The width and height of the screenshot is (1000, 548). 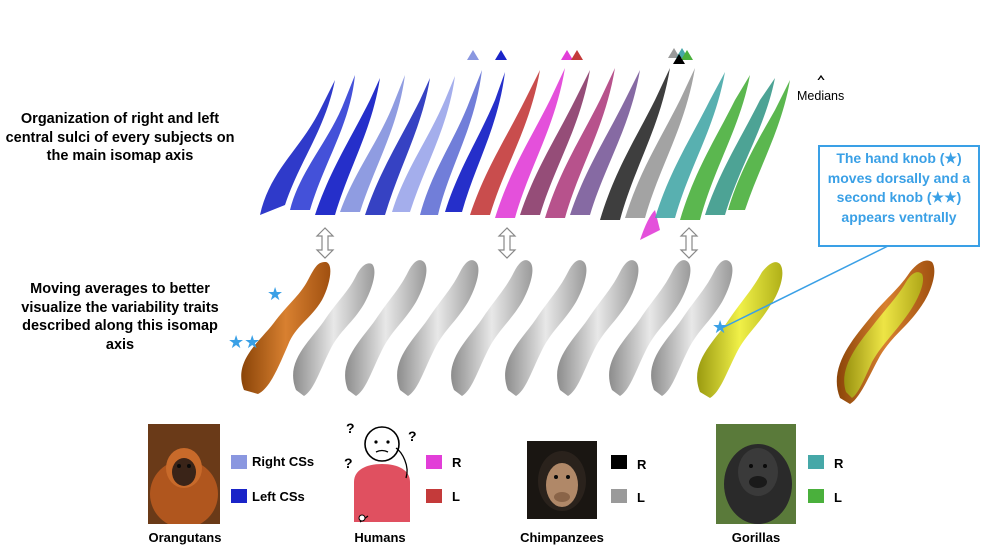 What do you see at coordinates (501, 55) in the screenshot?
I see `median-left-css-triangle` at bounding box center [501, 55].